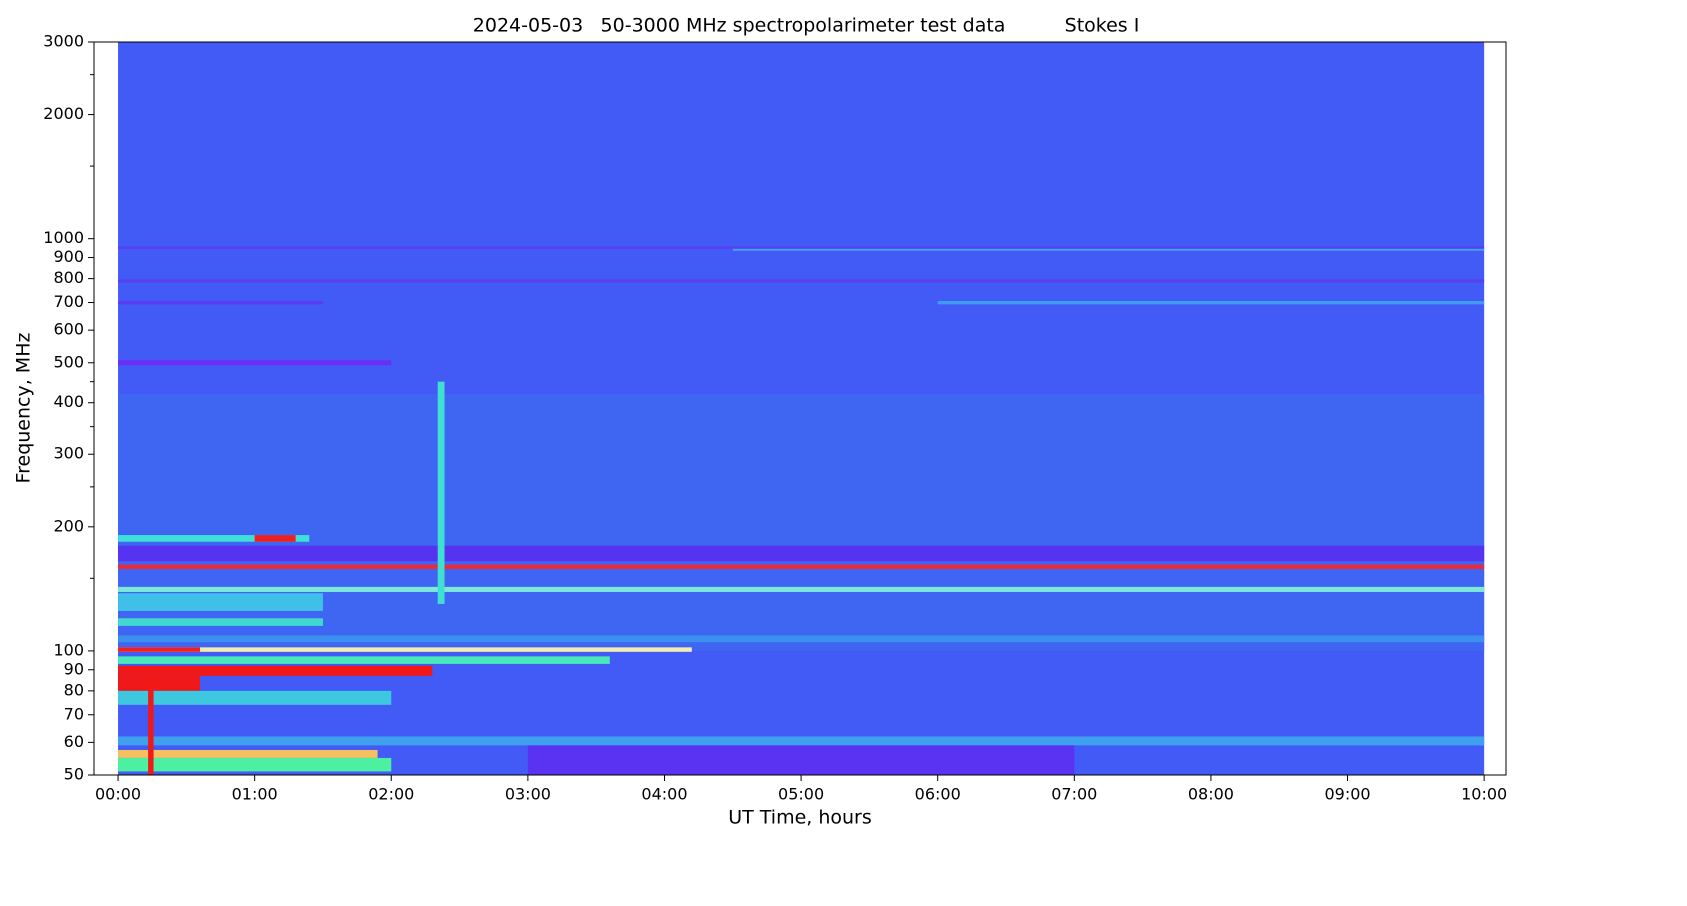 The height and width of the screenshot is (906, 1687). I want to click on y-tick-label: 700, so click(68, 301).